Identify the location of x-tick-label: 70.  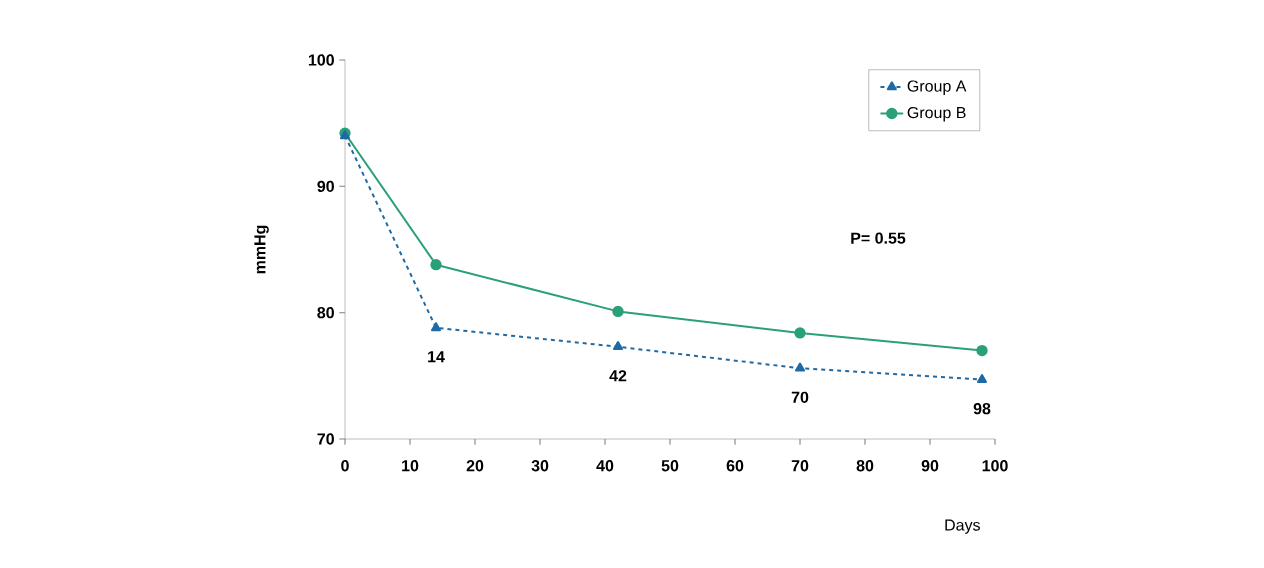
(800, 466).